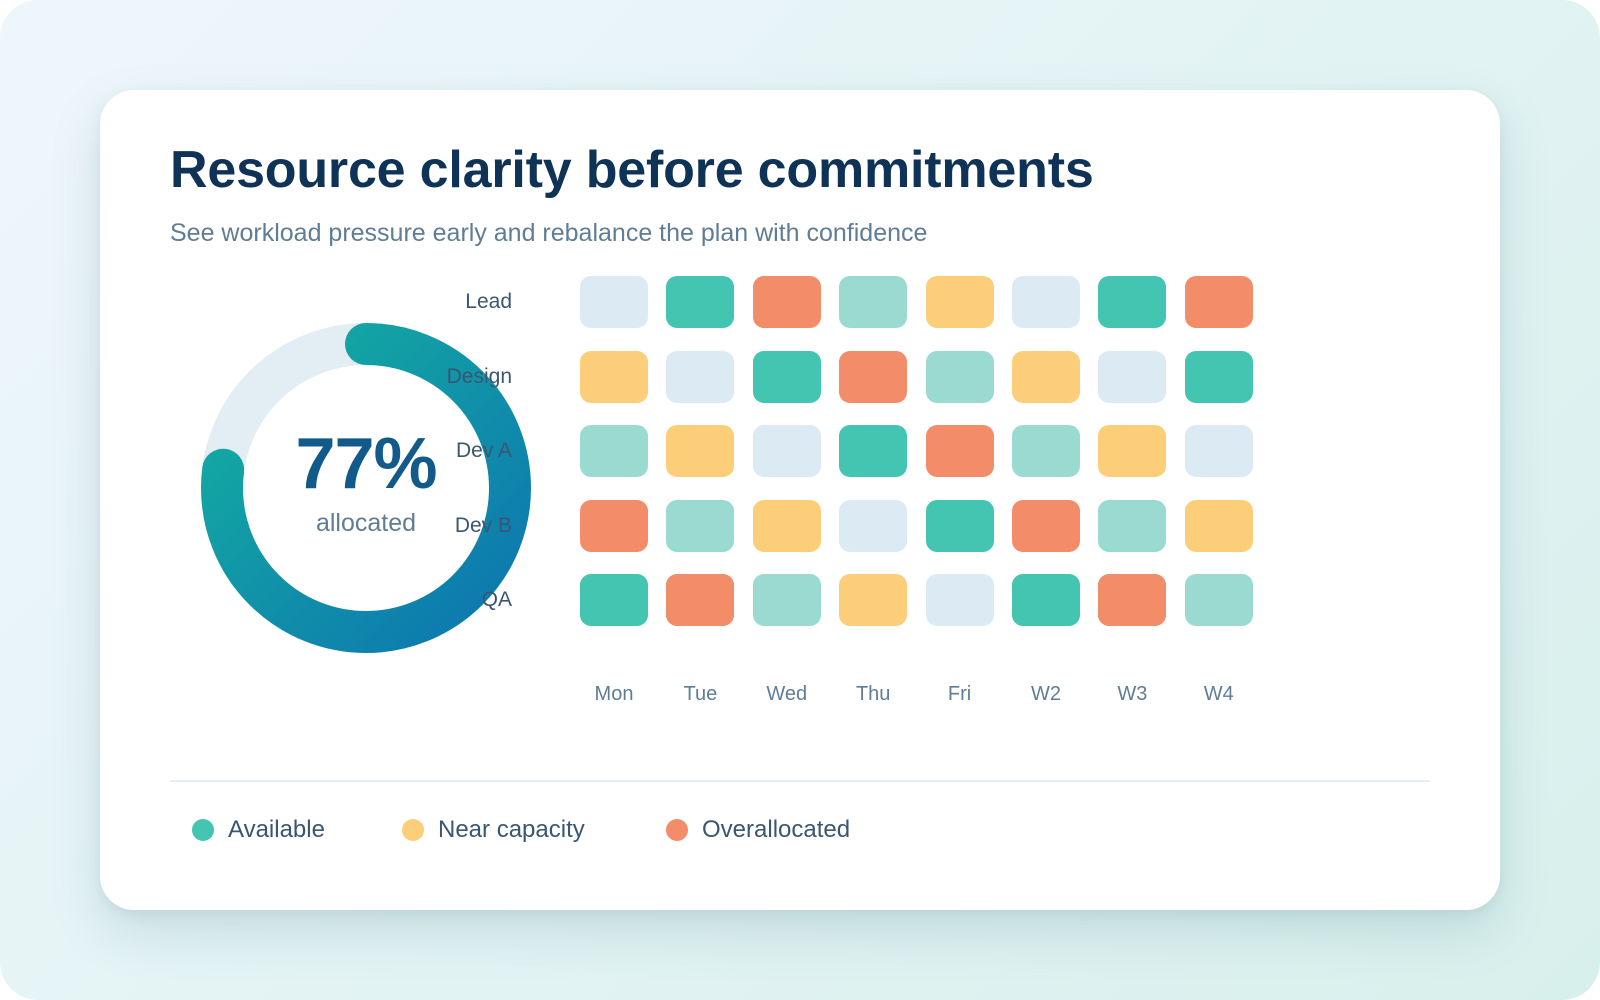 Image resolution: width=1600 pixels, height=1000 pixels. What do you see at coordinates (786, 451) in the screenshot?
I see `heatmap-cell-dev-a-wed` at bounding box center [786, 451].